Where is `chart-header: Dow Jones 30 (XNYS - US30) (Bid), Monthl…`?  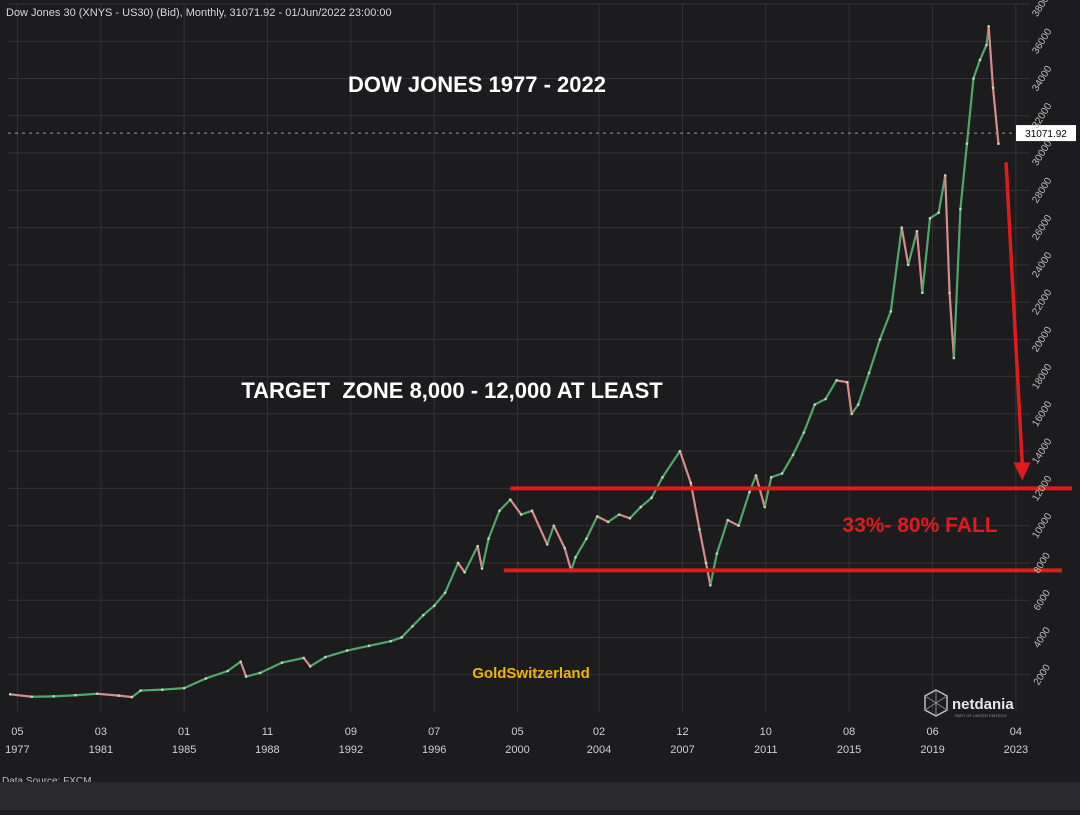 chart-header: Dow Jones 30 (XNYS - US30) (Bid), Monthl… is located at coordinates (199, 13).